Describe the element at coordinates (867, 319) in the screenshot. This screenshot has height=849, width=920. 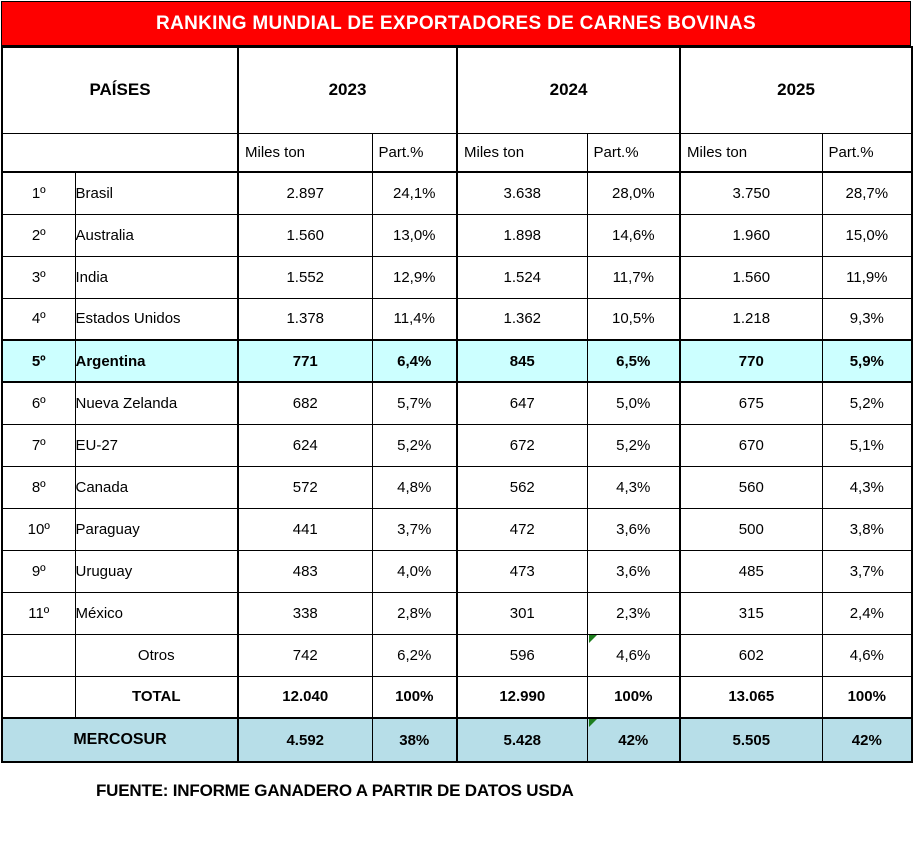
I see `part-pct-cell: 9,3%` at that location.